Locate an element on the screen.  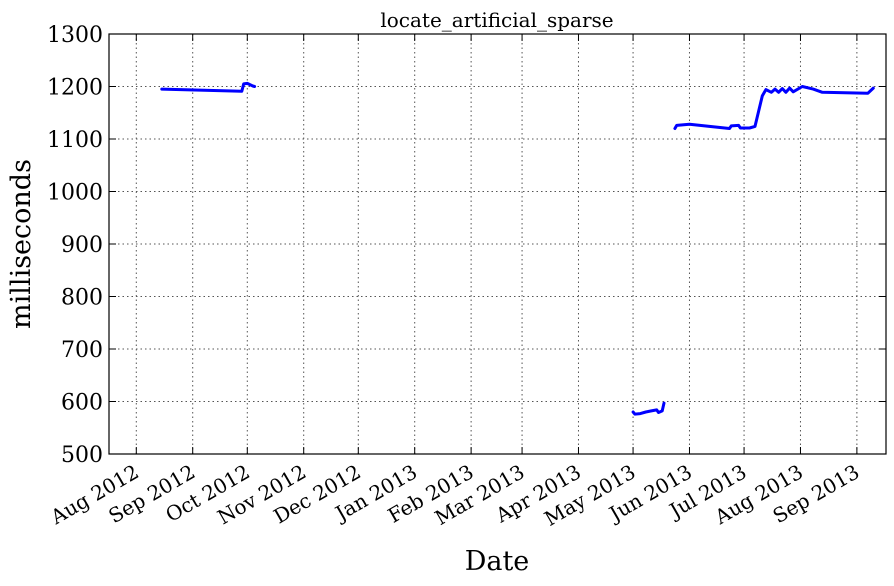
y-axis-label: milliseconds is located at coordinates (21, 244).